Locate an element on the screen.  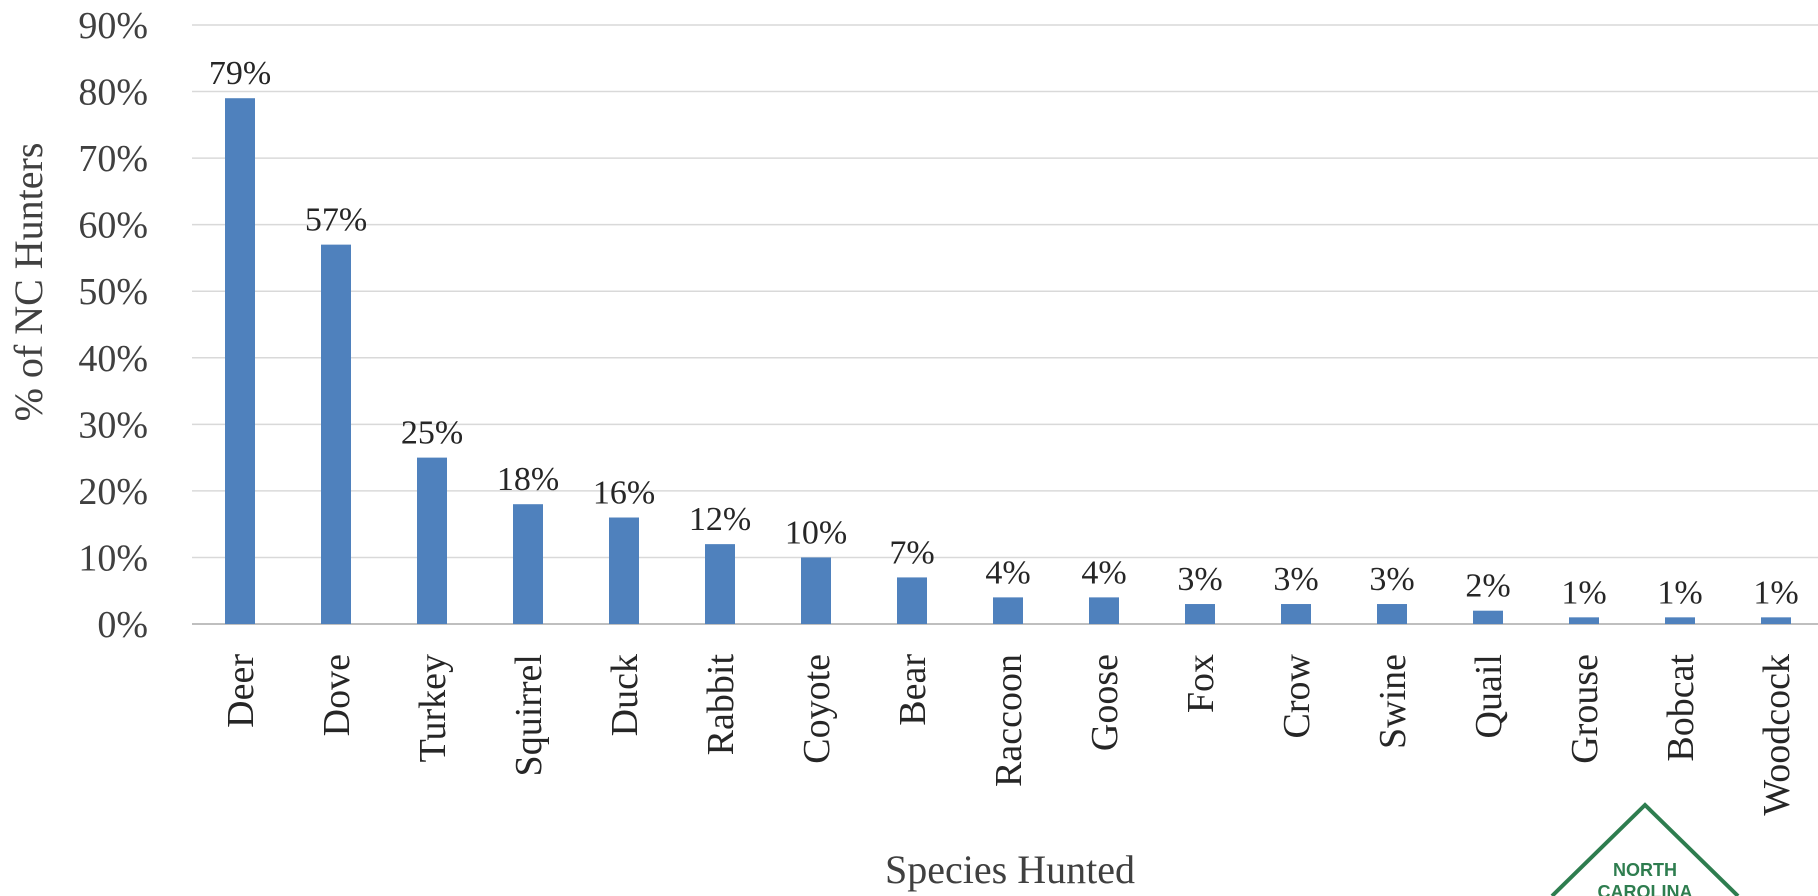
bar-fox is located at coordinates (1200, 614).